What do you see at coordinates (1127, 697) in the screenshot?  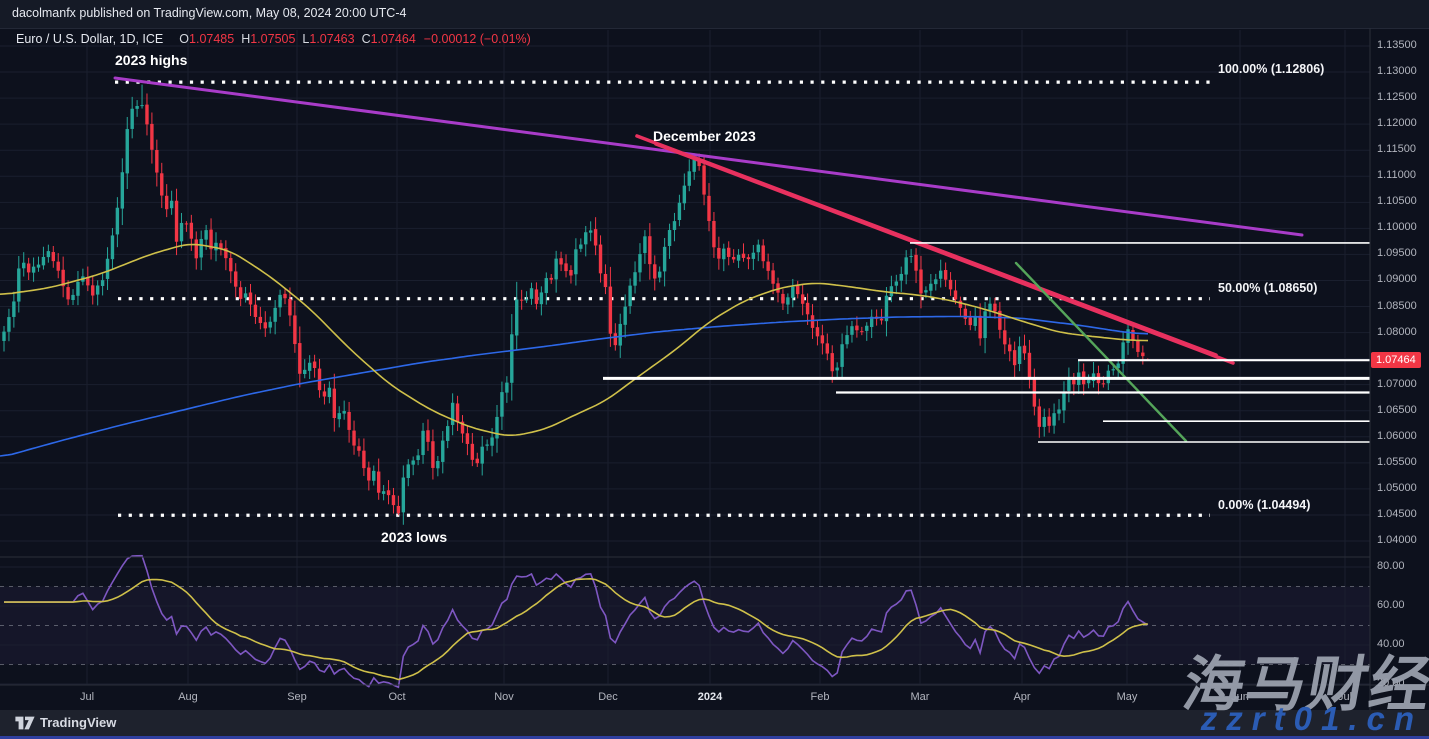 I see `time-tick-label: May` at bounding box center [1127, 697].